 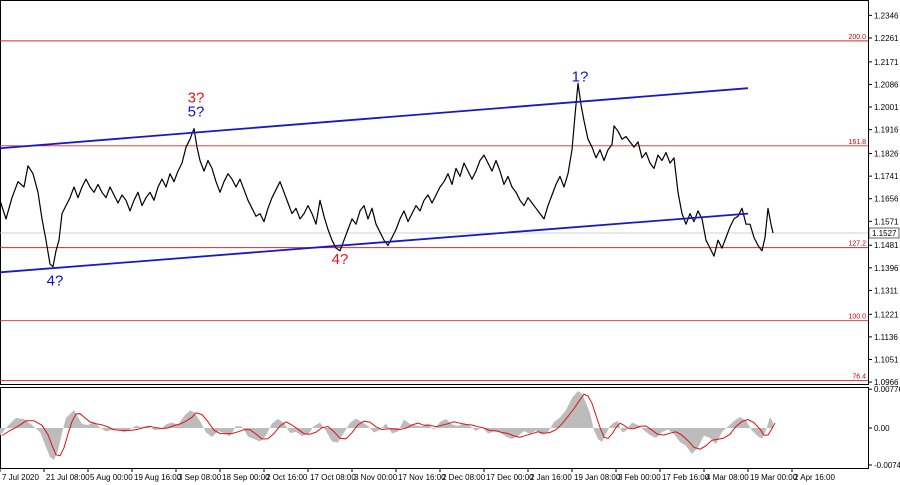 What do you see at coordinates (774, 477) in the screenshot?
I see `time-tick-label: 19 Mar 00:00` at bounding box center [774, 477].